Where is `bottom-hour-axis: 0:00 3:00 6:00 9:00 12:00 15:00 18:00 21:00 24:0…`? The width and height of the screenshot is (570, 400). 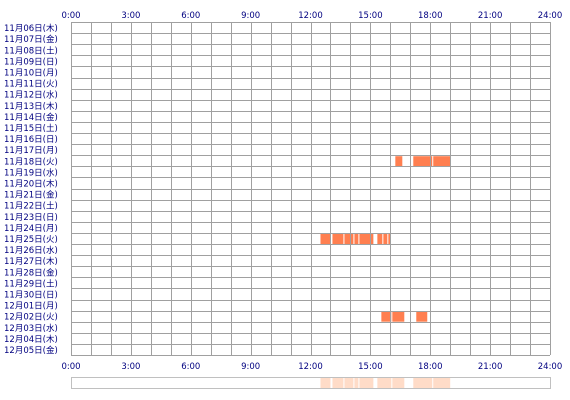 bottom-hour-axis: 0:00 3:00 6:00 9:00 12:00 15:00 18:00 21:00 24:0… is located at coordinates (311, 367).